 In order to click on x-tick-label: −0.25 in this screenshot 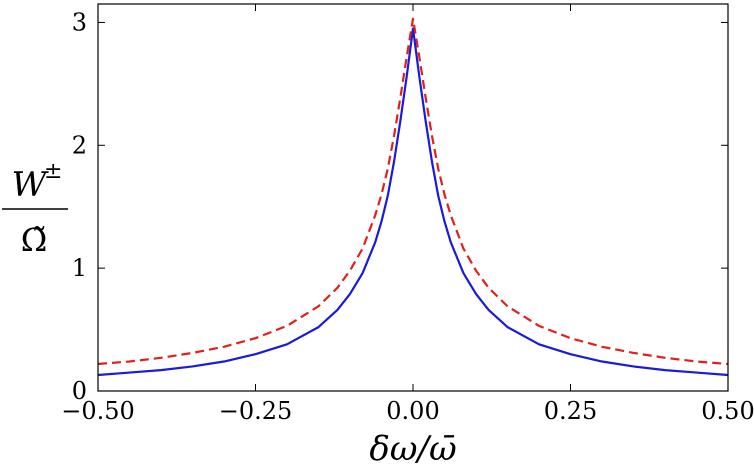, I will do `click(256, 411)`.